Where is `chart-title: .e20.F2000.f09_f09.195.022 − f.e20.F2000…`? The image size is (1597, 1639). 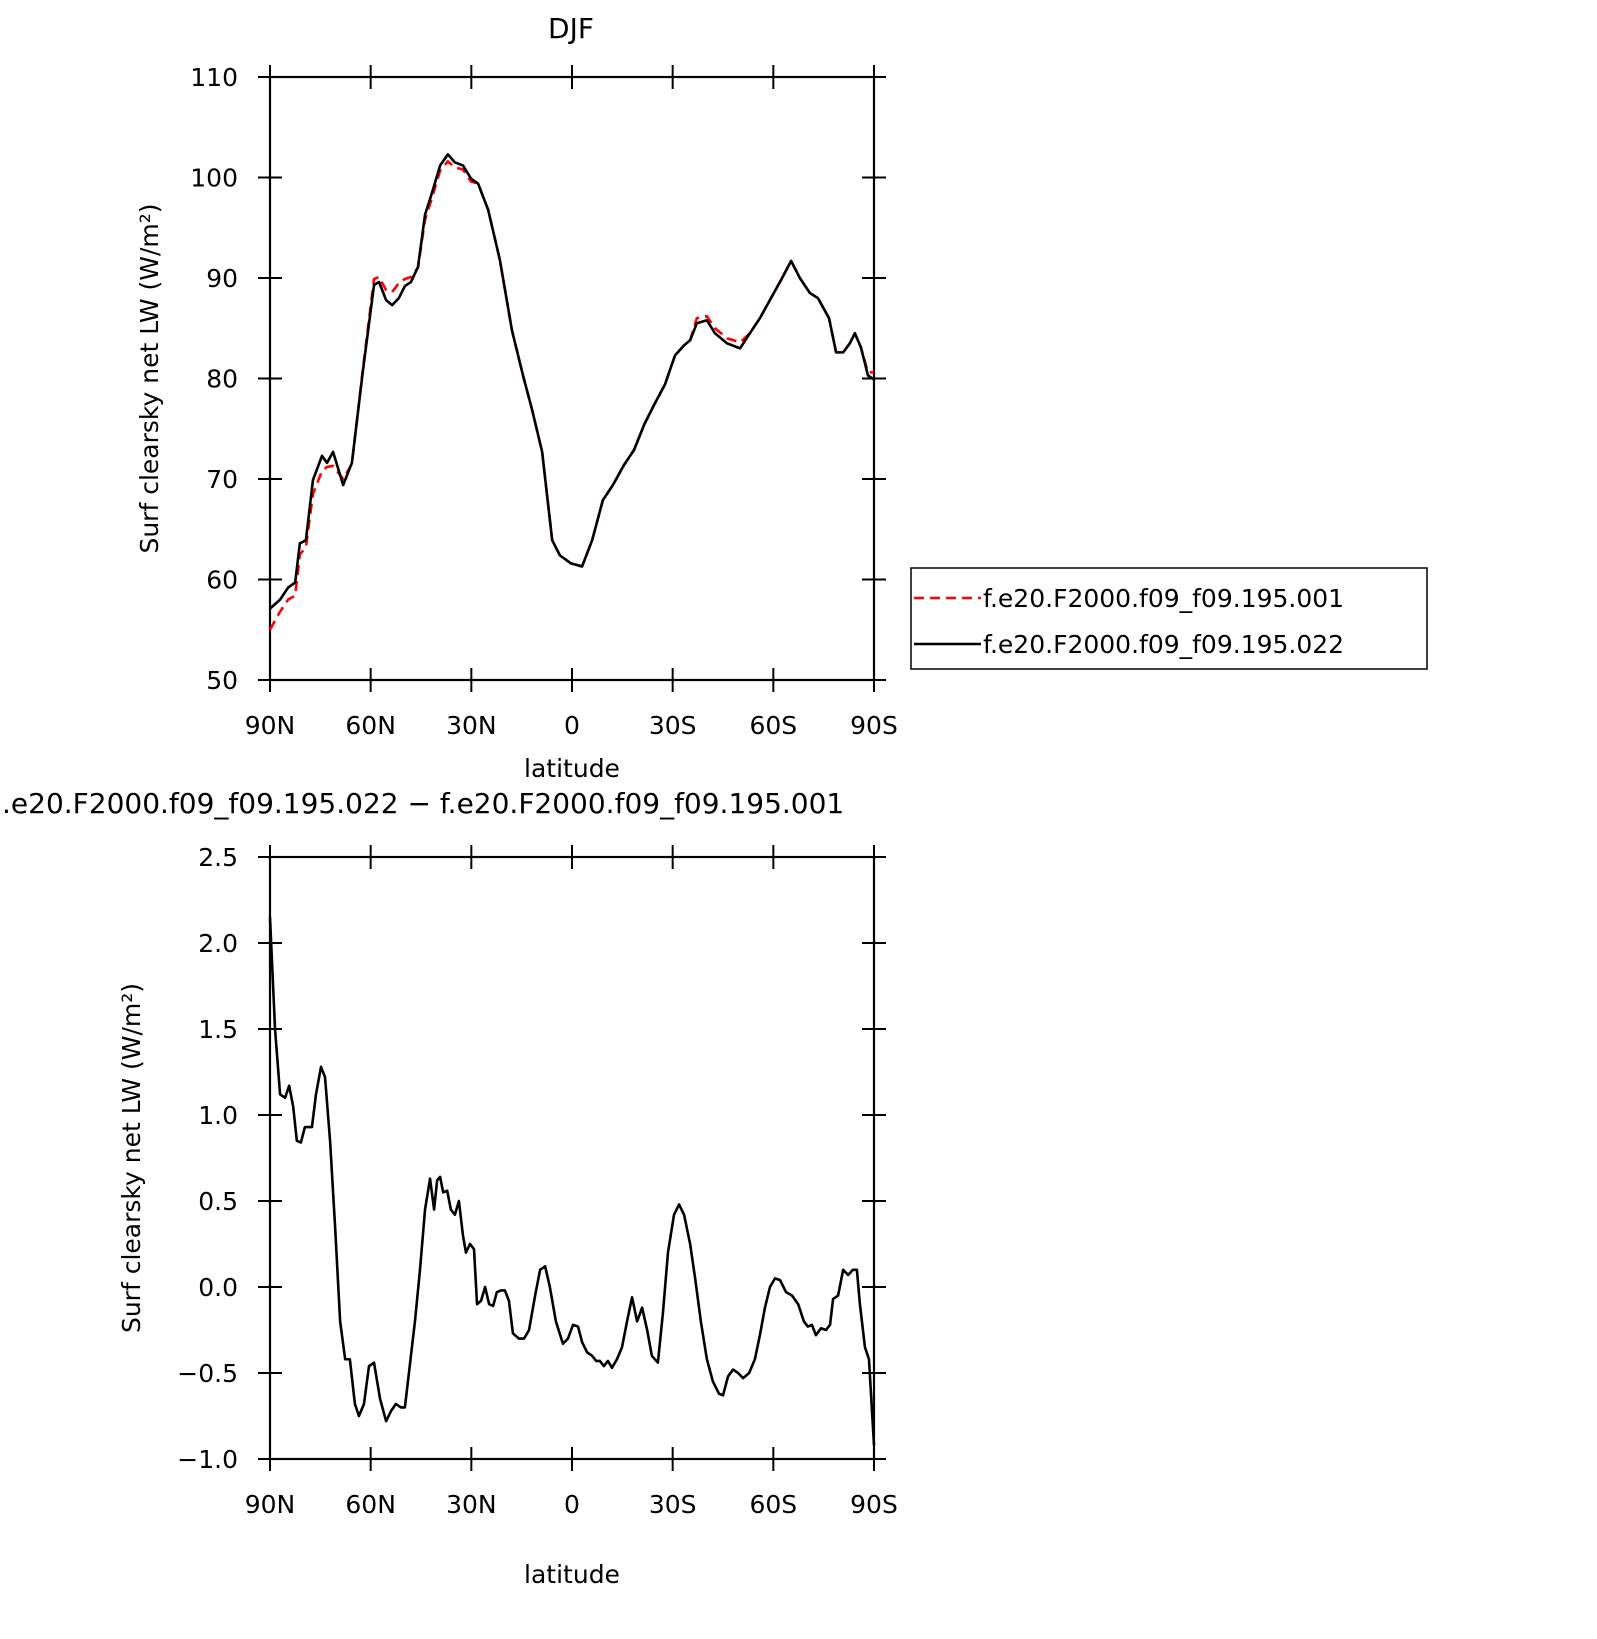 chart-title: .e20.F2000.f09_f09.195.022 − f.e20.F2000… is located at coordinates (423, 803).